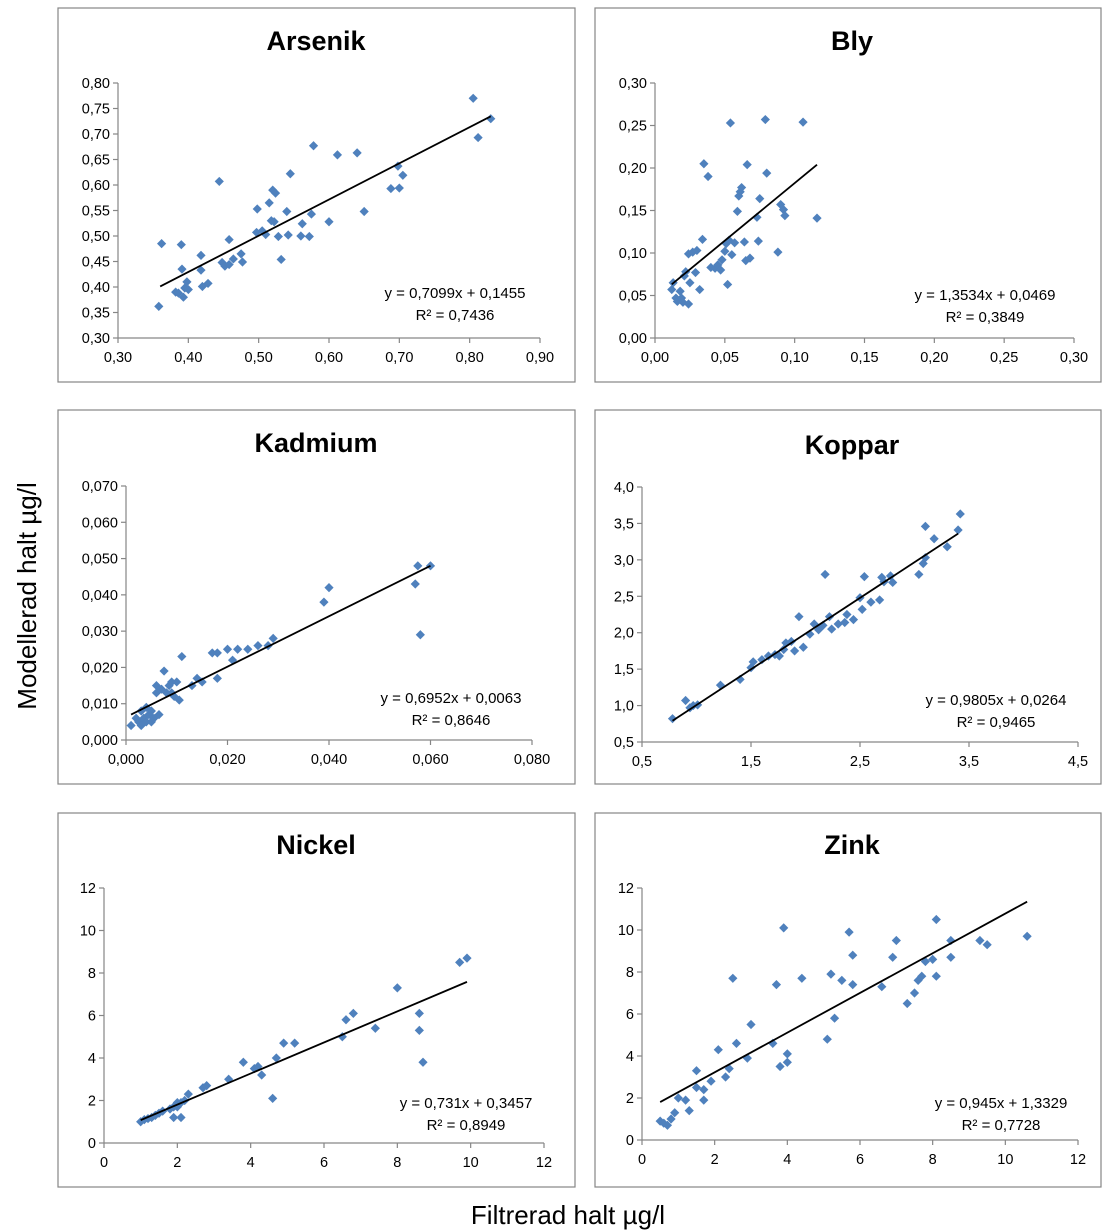 The image size is (1102, 1232). I want to click on x-tick-label: 3,5, so click(969, 762).